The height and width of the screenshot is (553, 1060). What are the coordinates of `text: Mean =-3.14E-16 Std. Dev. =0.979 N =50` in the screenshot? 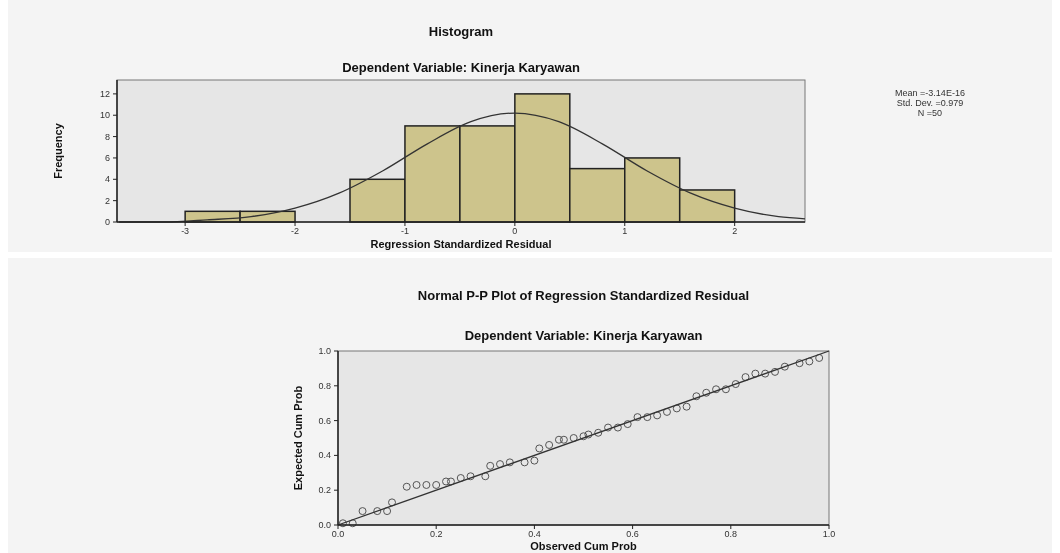 It's located at (930, 103).